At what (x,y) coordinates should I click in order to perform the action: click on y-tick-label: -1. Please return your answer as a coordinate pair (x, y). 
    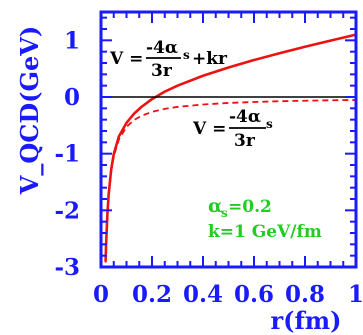
    Looking at the image, I should click on (67, 154).